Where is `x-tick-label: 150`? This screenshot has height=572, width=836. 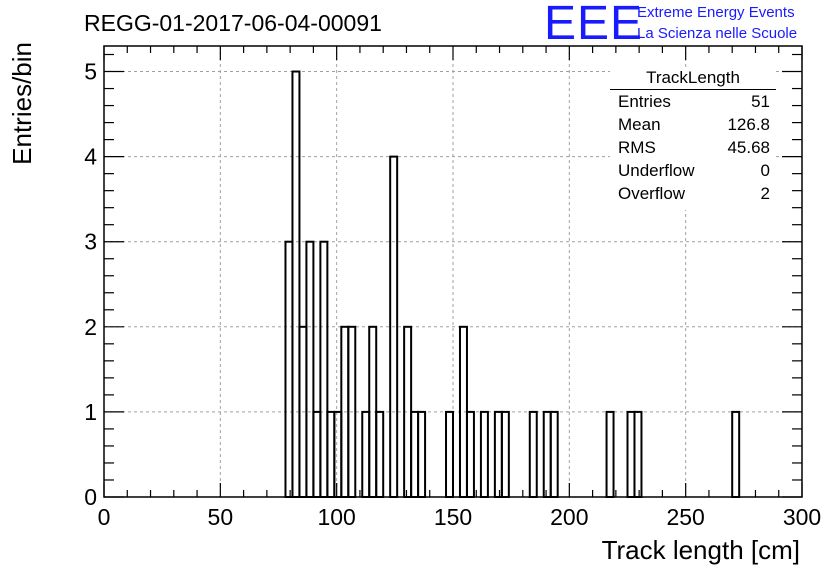 x-tick-label: 150 is located at coordinates (453, 517).